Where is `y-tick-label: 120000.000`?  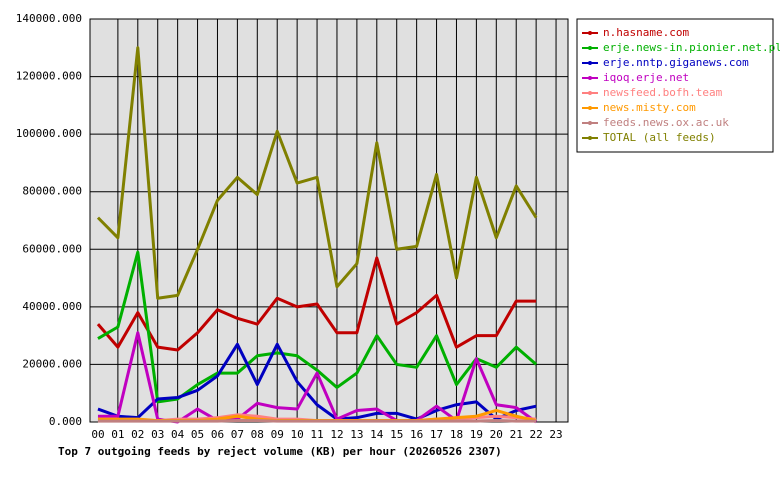 y-tick-label: 120000.000 is located at coordinates (49, 76).